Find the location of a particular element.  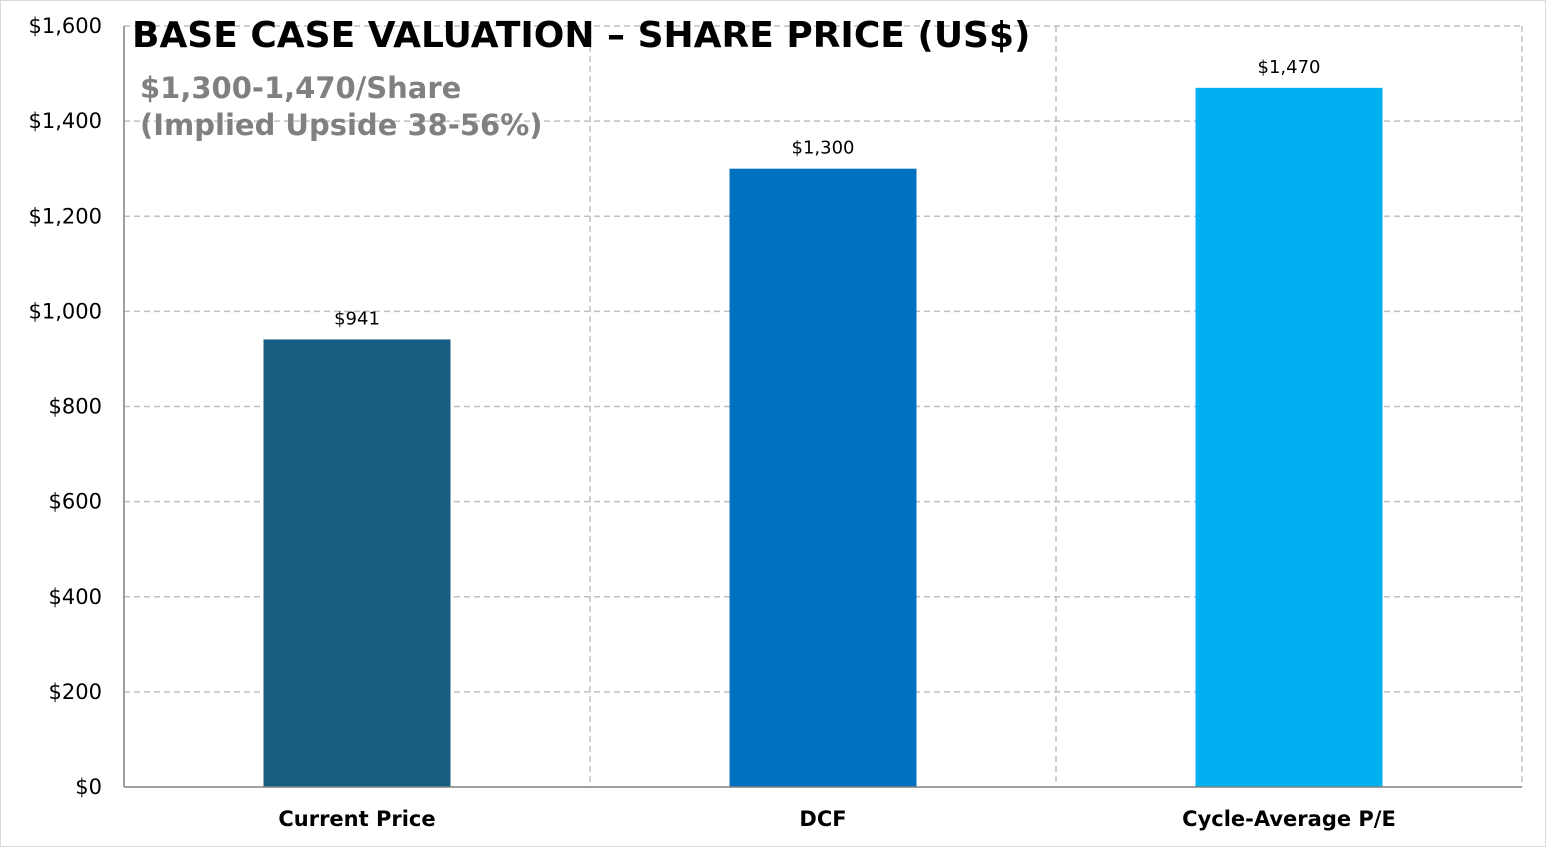

x-tick-label: Cycle-Average P/E is located at coordinates (1289, 819).